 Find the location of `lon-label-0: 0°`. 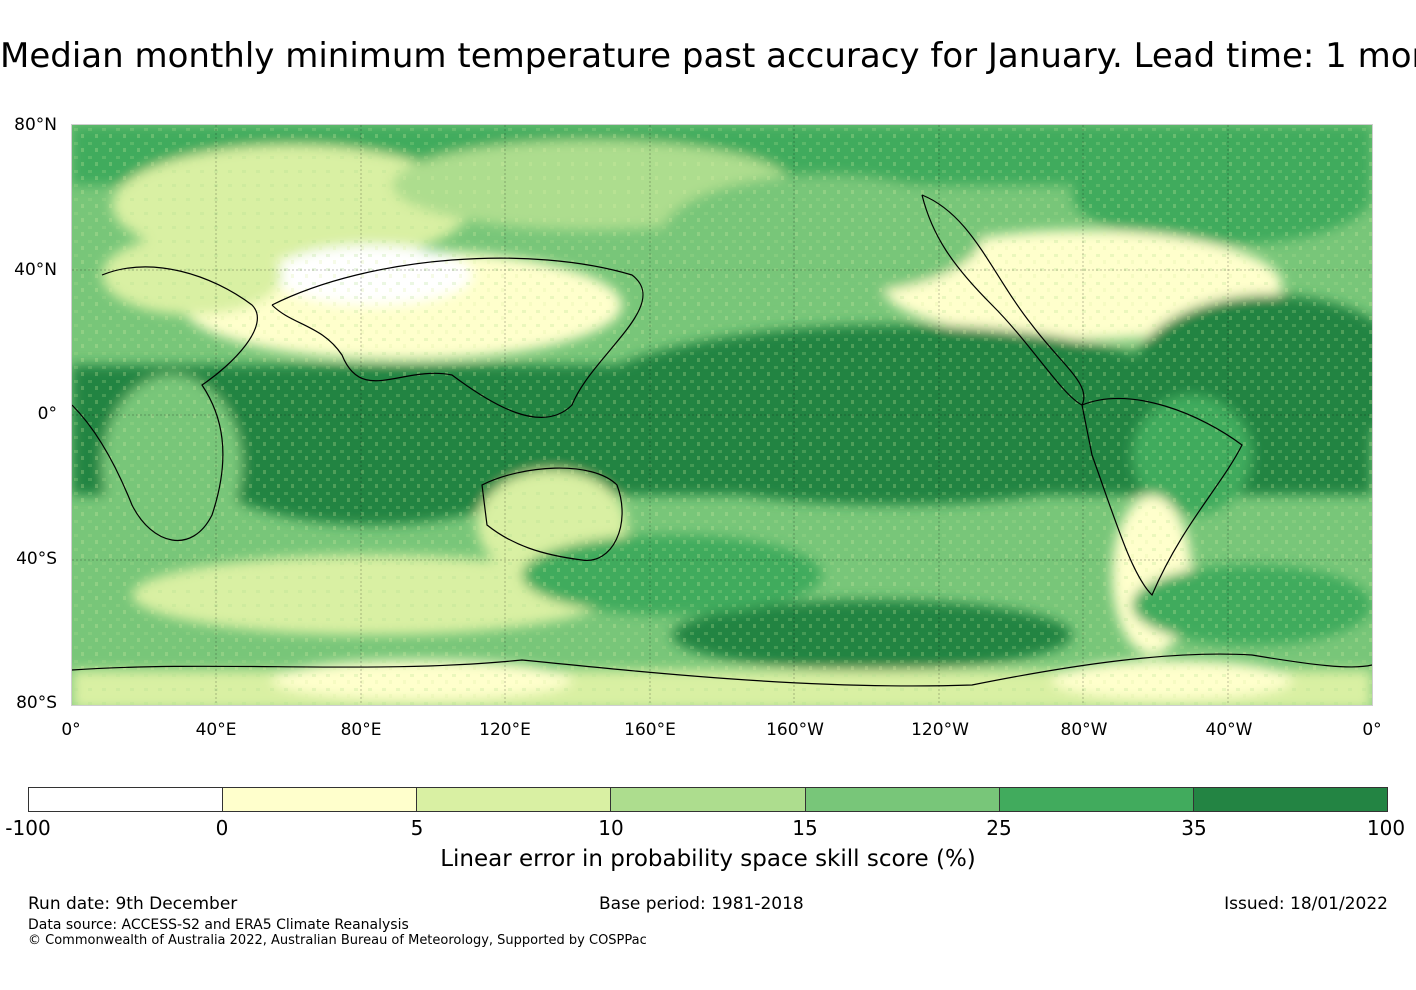

lon-label-0: 0° is located at coordinates (71, 730).